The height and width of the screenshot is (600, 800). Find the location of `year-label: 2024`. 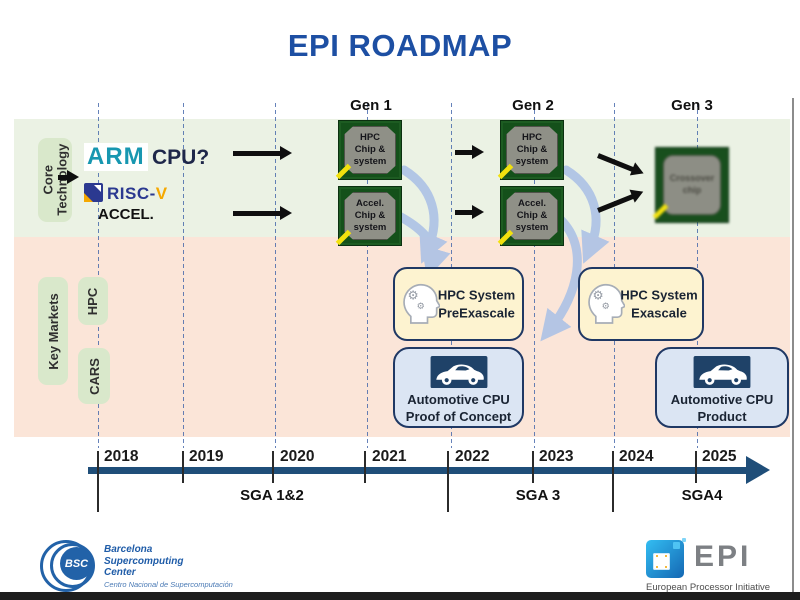

year-label: 2024 is located at coordinates (636, 456).